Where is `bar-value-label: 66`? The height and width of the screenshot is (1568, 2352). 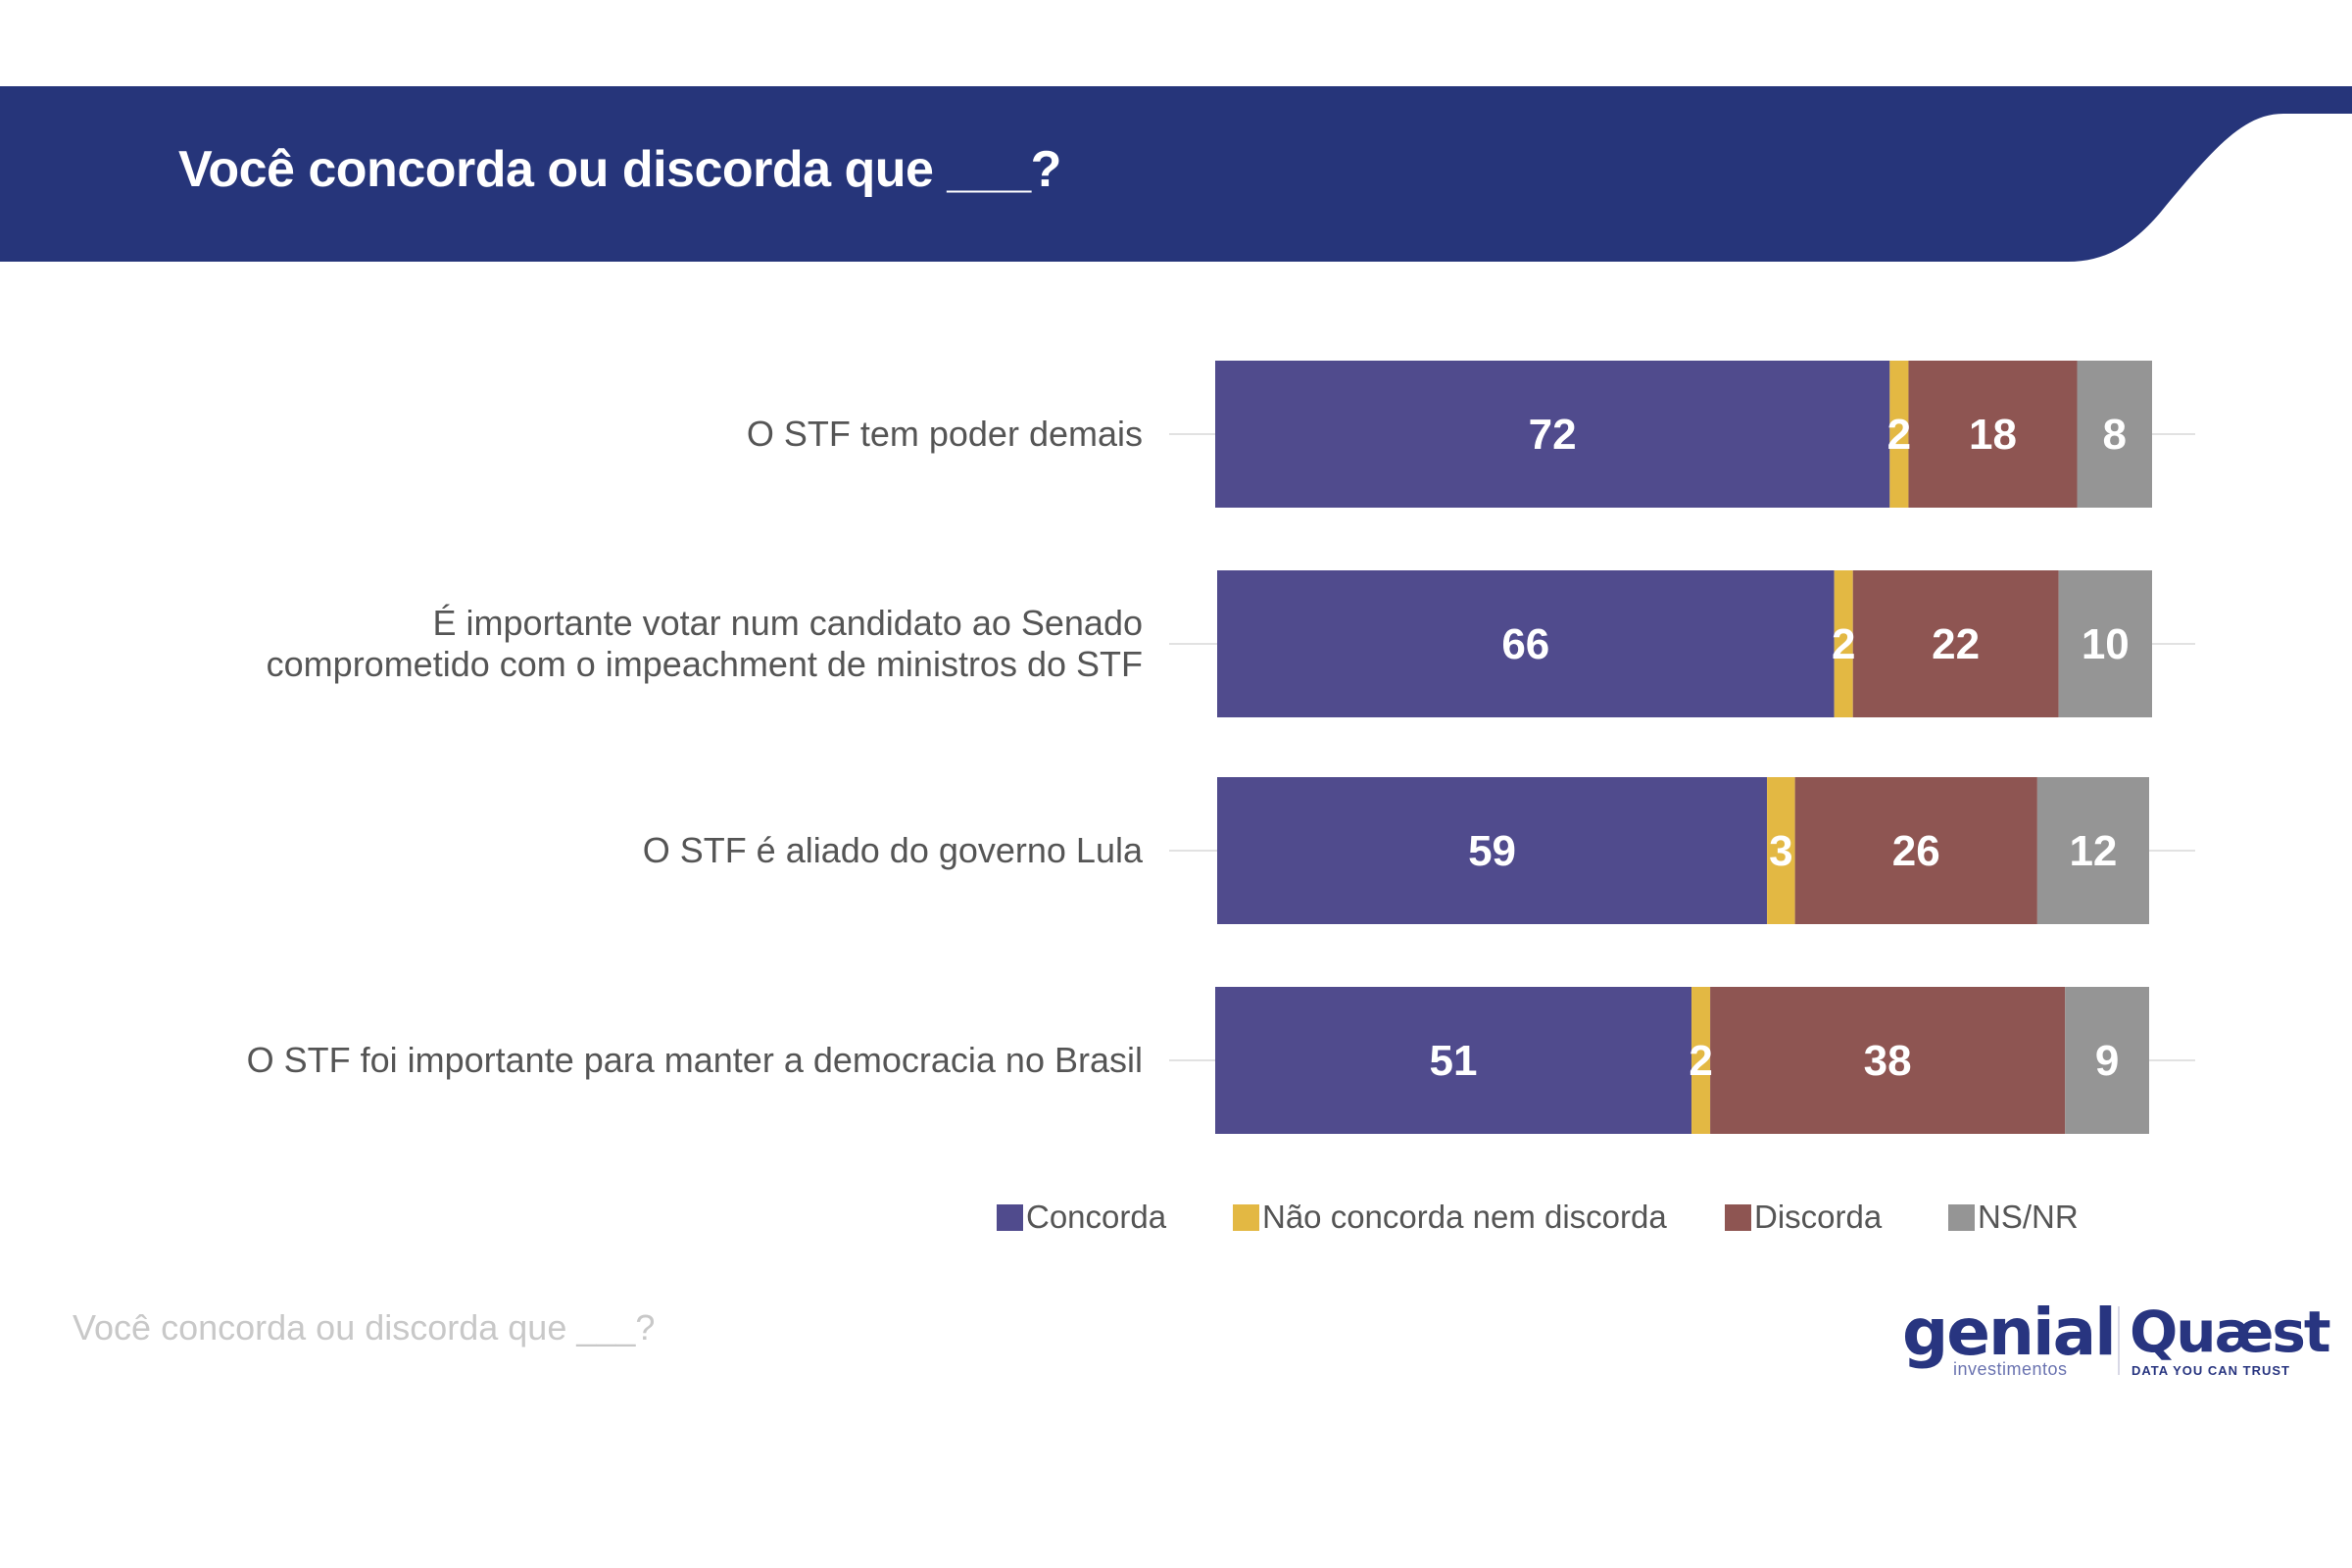 bar-value-label: 66 is located at coordinates (1525, 644).